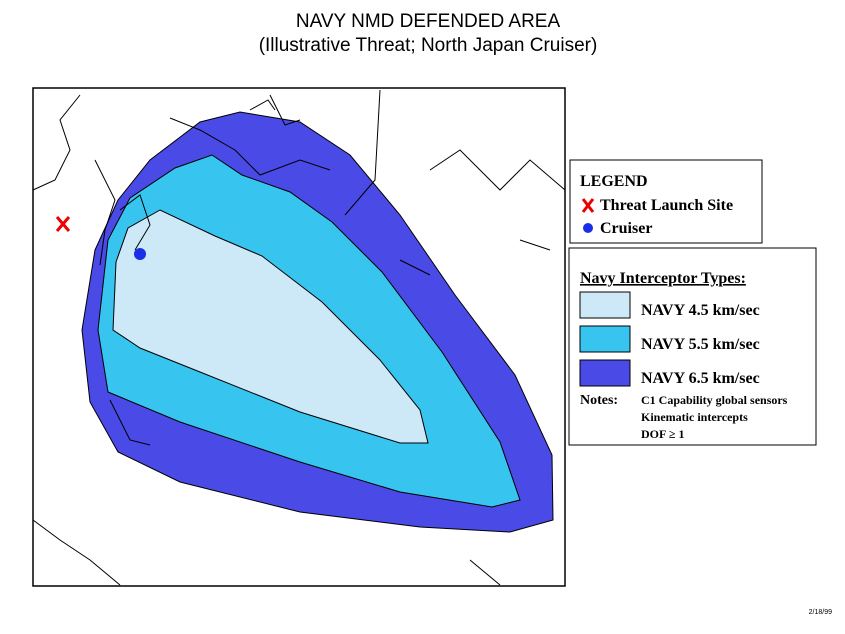 The width and height of the screenshot is (845, 634). I want to click on note: DOF ≥ 1, so click(662, 434).